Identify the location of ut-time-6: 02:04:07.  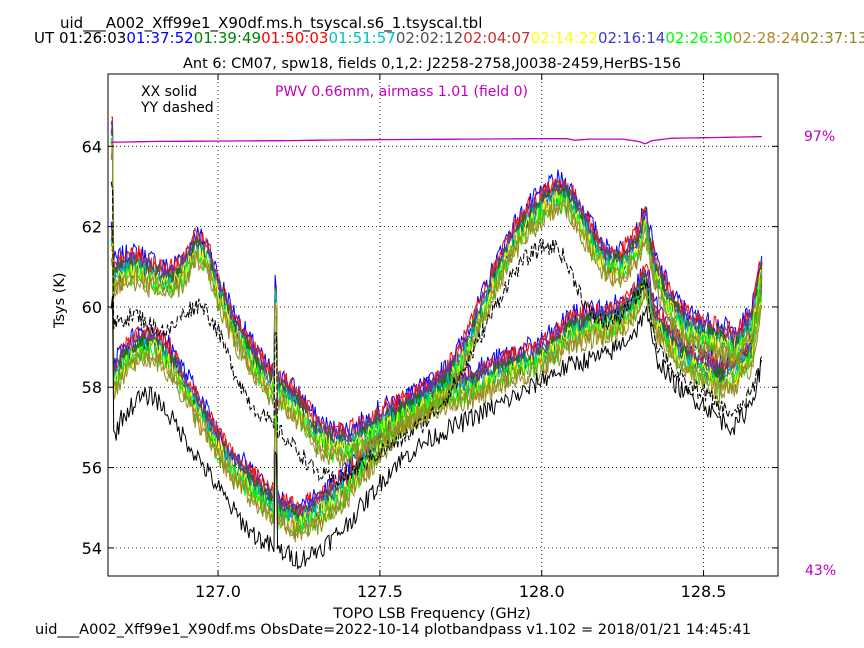
(497, 38).